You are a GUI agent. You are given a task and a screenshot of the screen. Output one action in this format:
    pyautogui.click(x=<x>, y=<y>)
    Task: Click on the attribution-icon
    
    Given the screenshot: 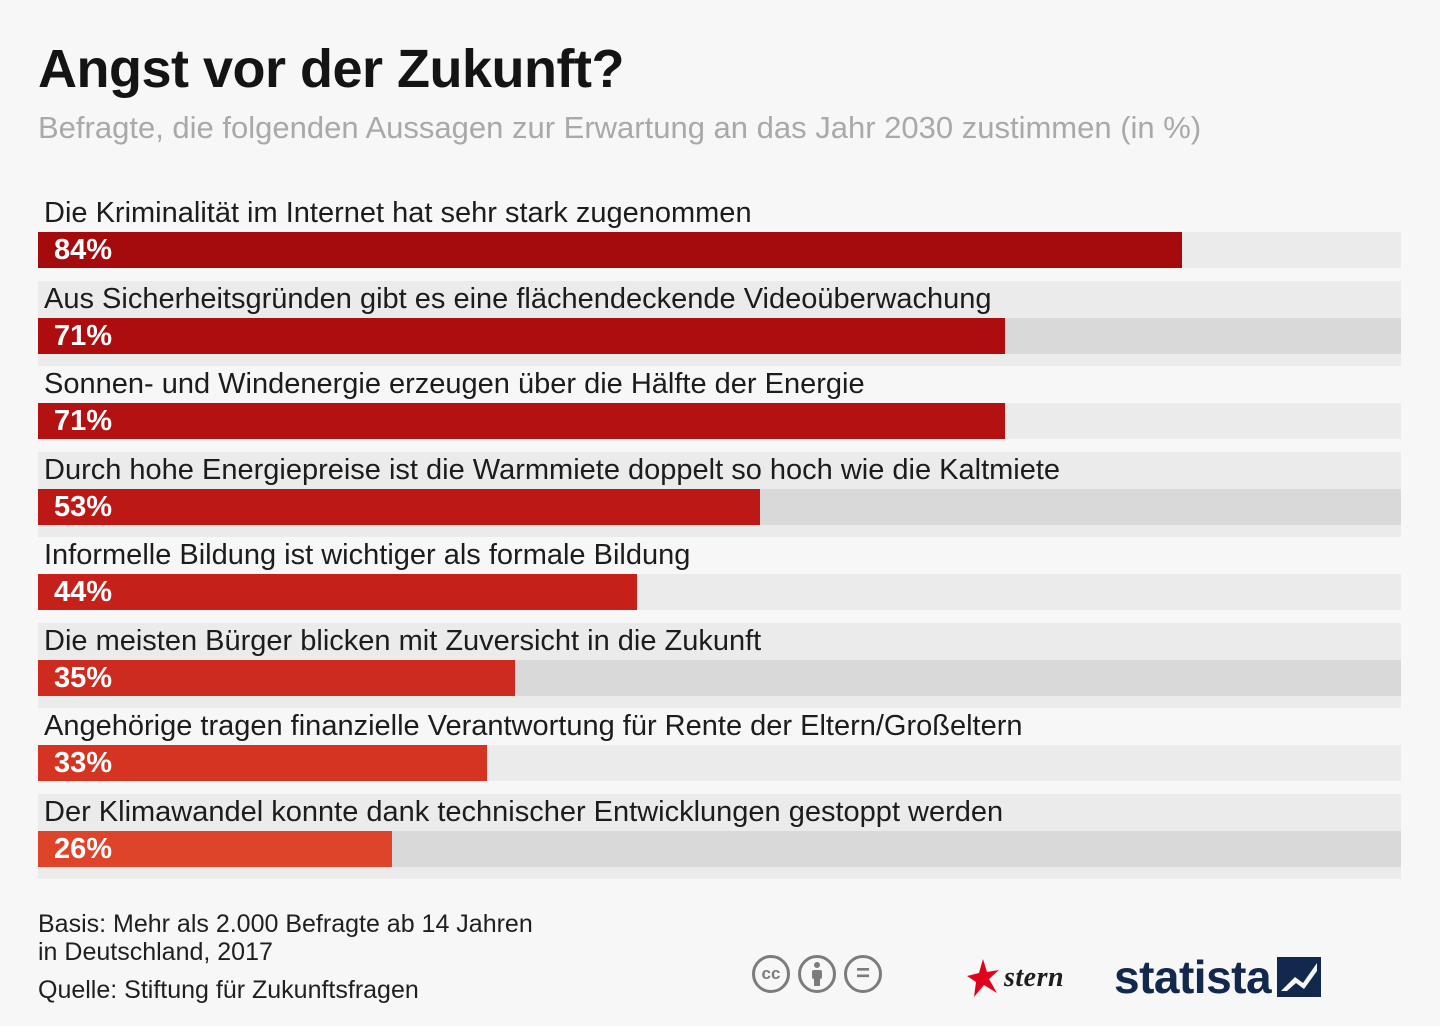 What is the action you would take?
    pyautogui.click(x=817, y=974)
    